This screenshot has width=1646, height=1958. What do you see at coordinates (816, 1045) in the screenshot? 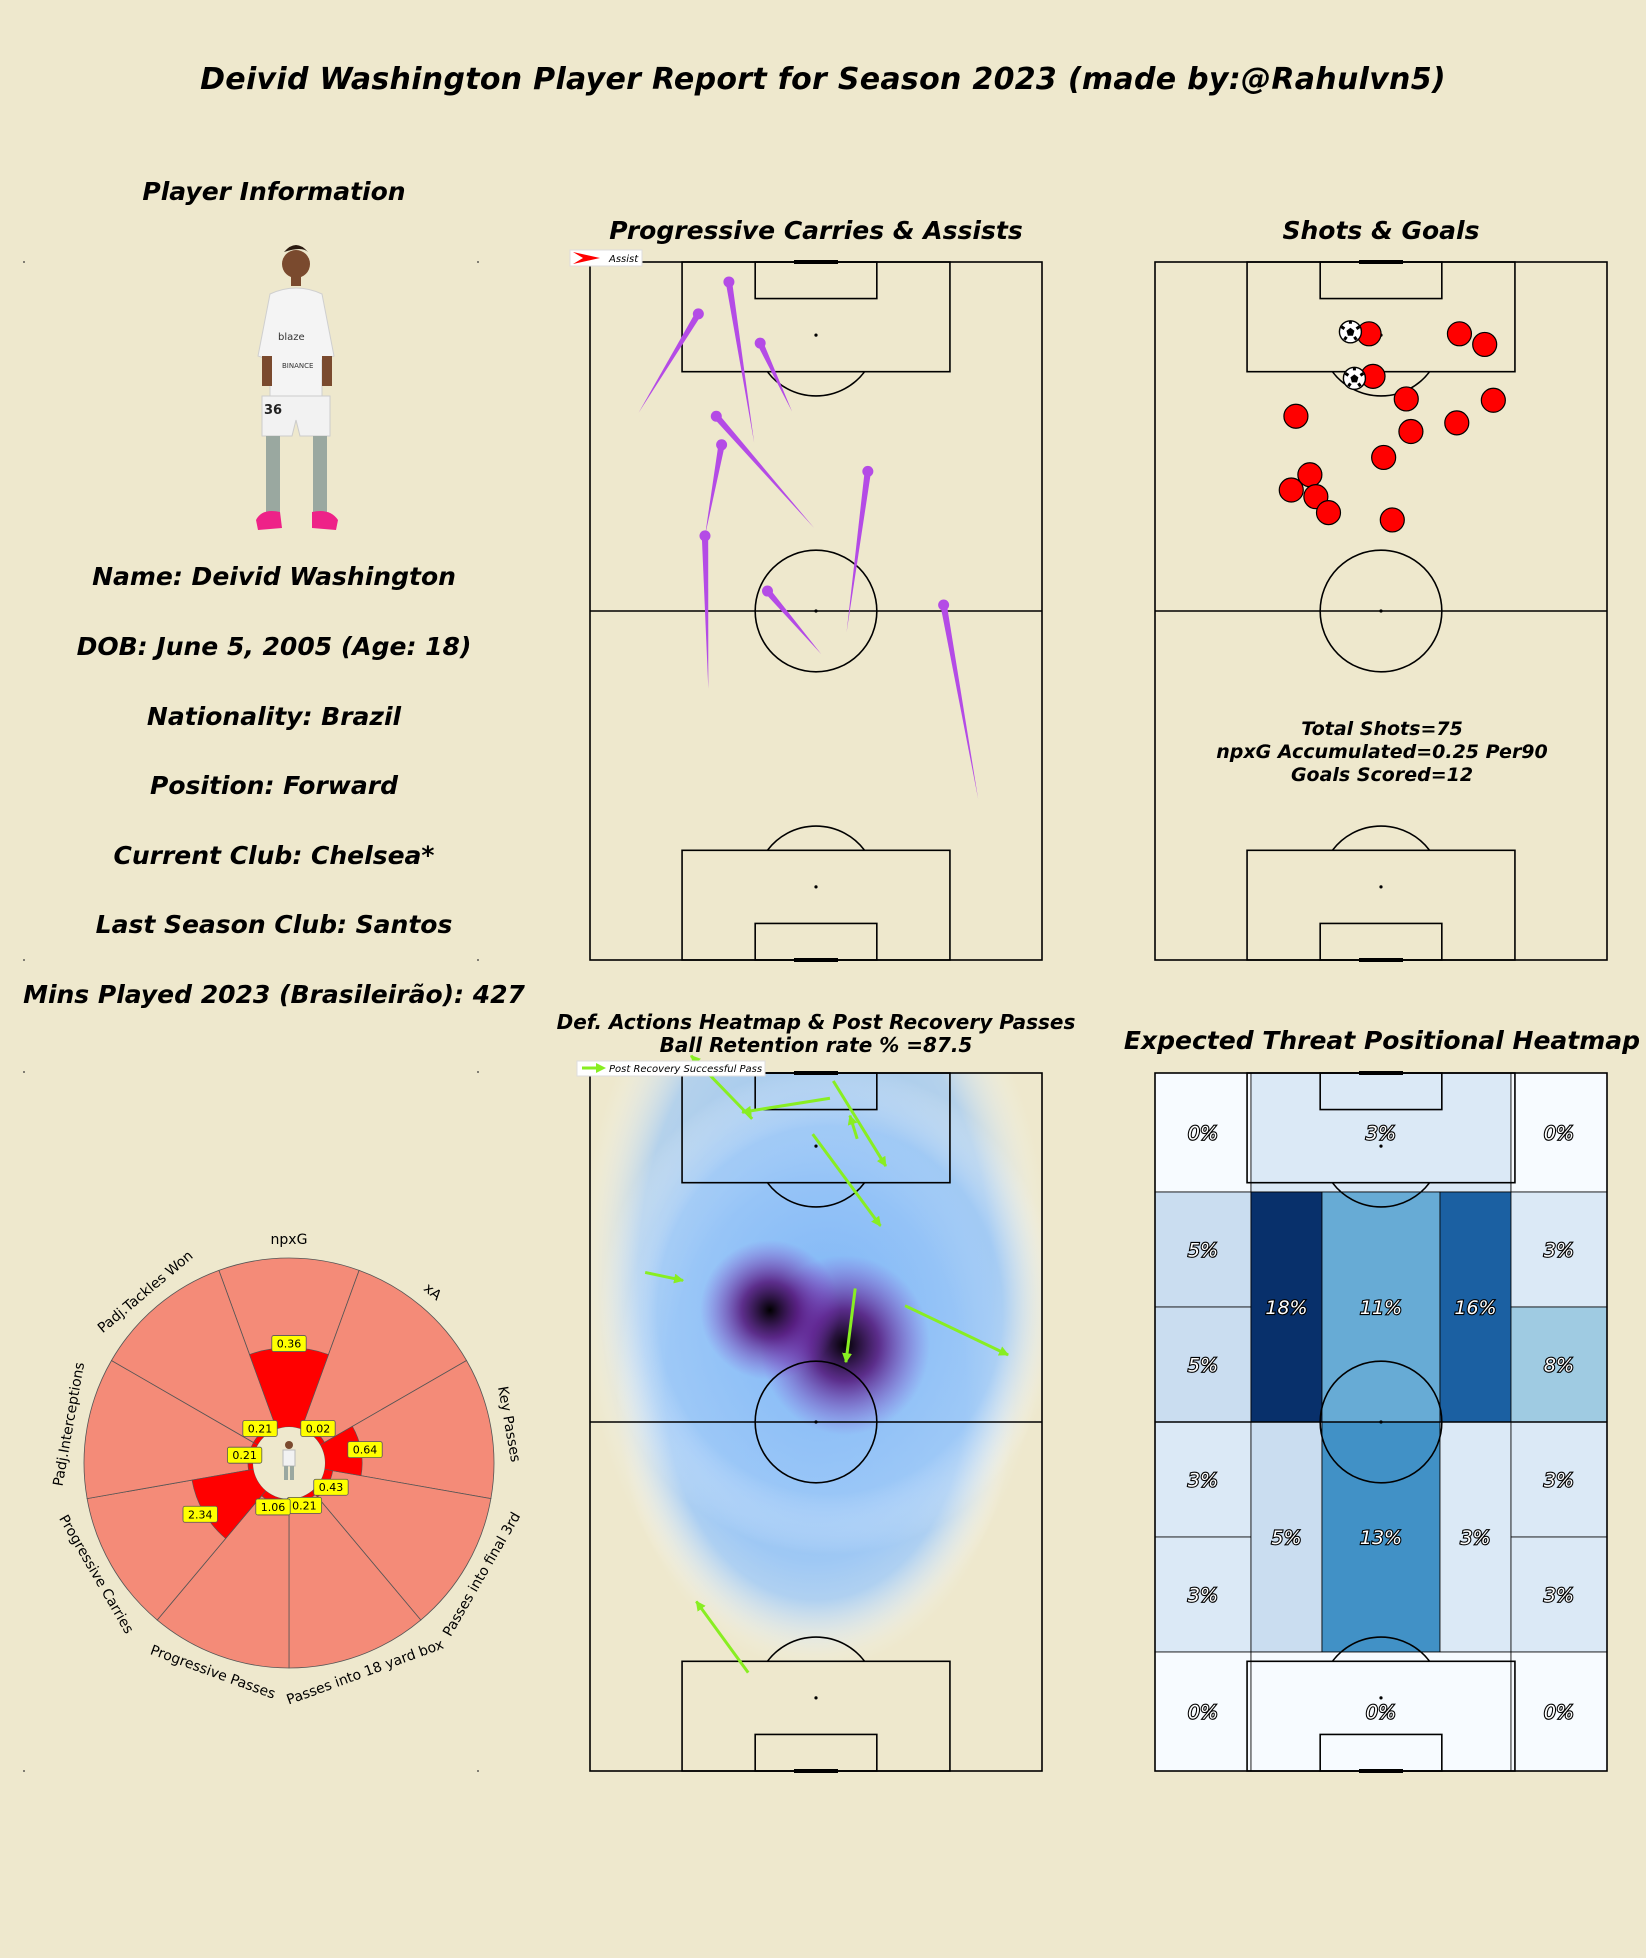
I see `heatmap-subtitle: Ball Retention rate % =87.5` at bounding box center [816, 1045].